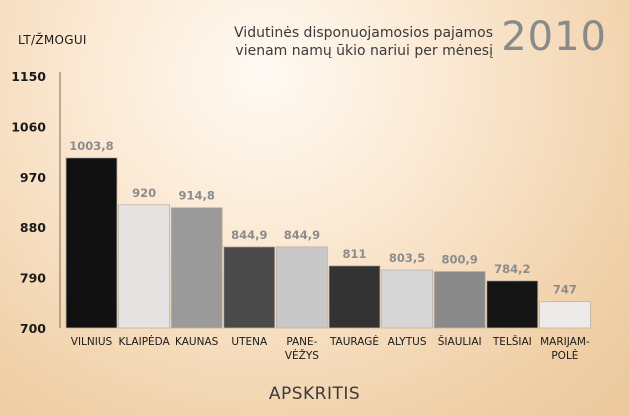 Image resolution: width=629 pixels, height=416 pixels. What do you see at coordinates (460, 341) in the screenshot?
I see `x-category-label: ŠIAULIAI` at bounding box center [460, 341].